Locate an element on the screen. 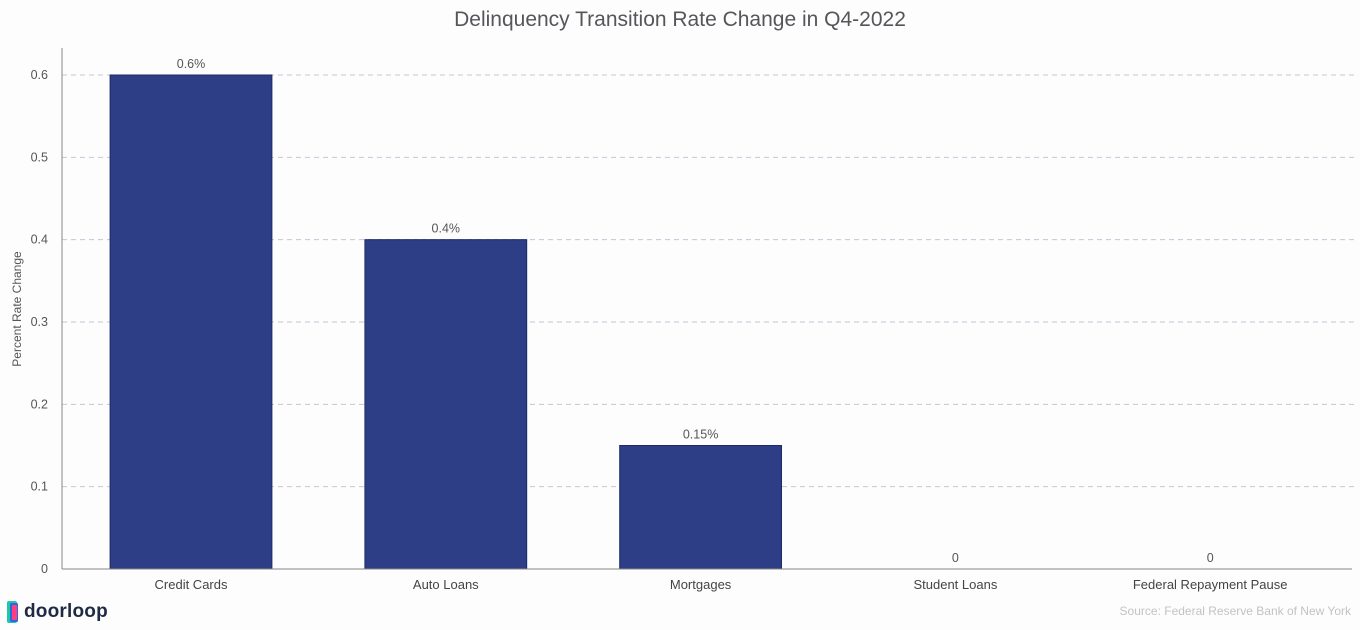 The width and height of the screenshot is (1360, 630). x-tick-label: Student Loans is located at coordinates (955, 584).